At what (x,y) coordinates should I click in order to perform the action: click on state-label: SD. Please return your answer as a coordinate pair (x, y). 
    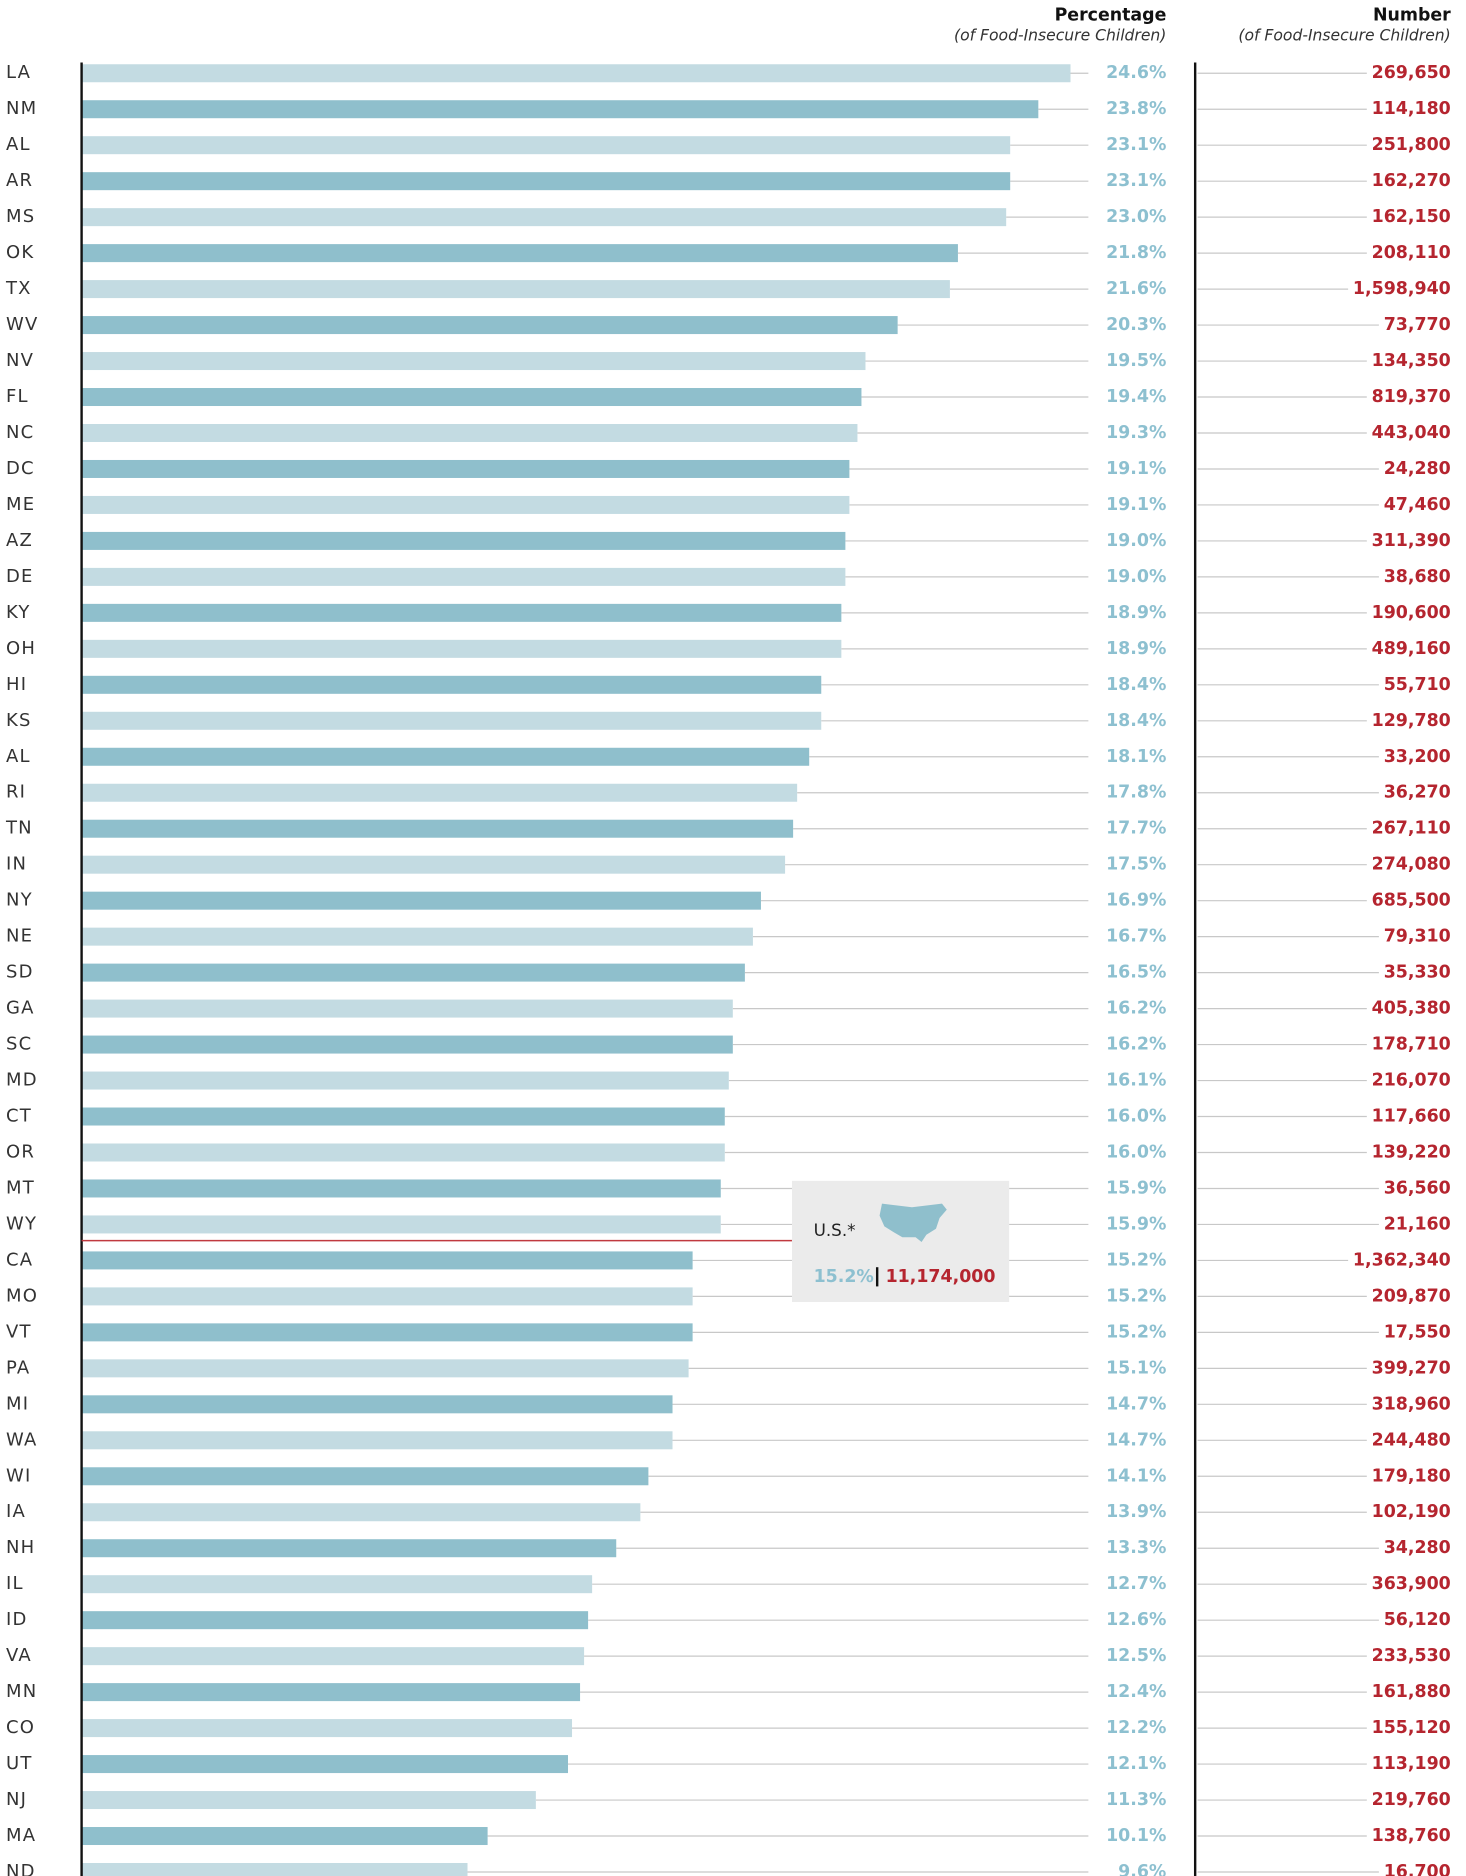
    Looking at the image, I should click on (20, 972).